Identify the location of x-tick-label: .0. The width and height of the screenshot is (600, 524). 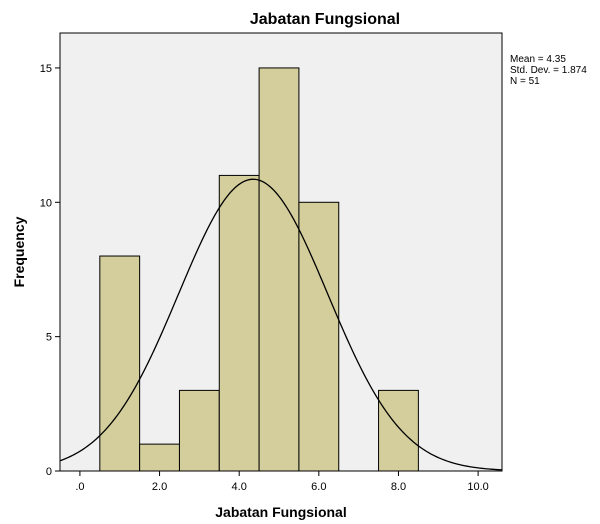
(79, 487).